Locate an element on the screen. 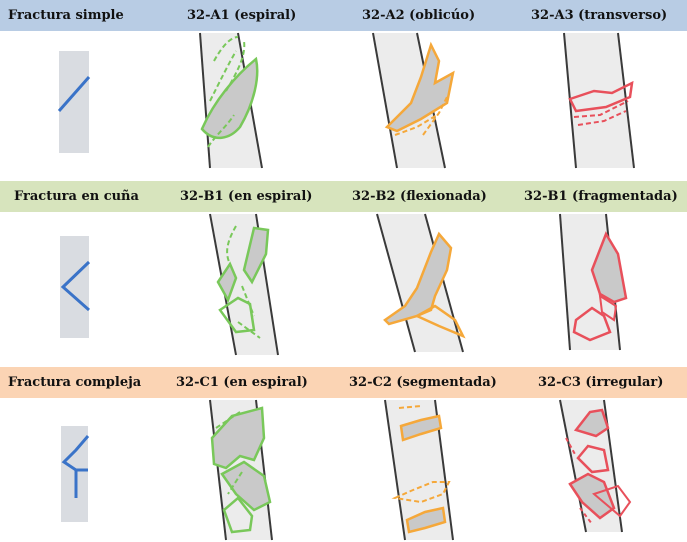 Image resolution: width=687 pixels, height=542 pixels. schematic-complex is located at coordinates (75, 474).